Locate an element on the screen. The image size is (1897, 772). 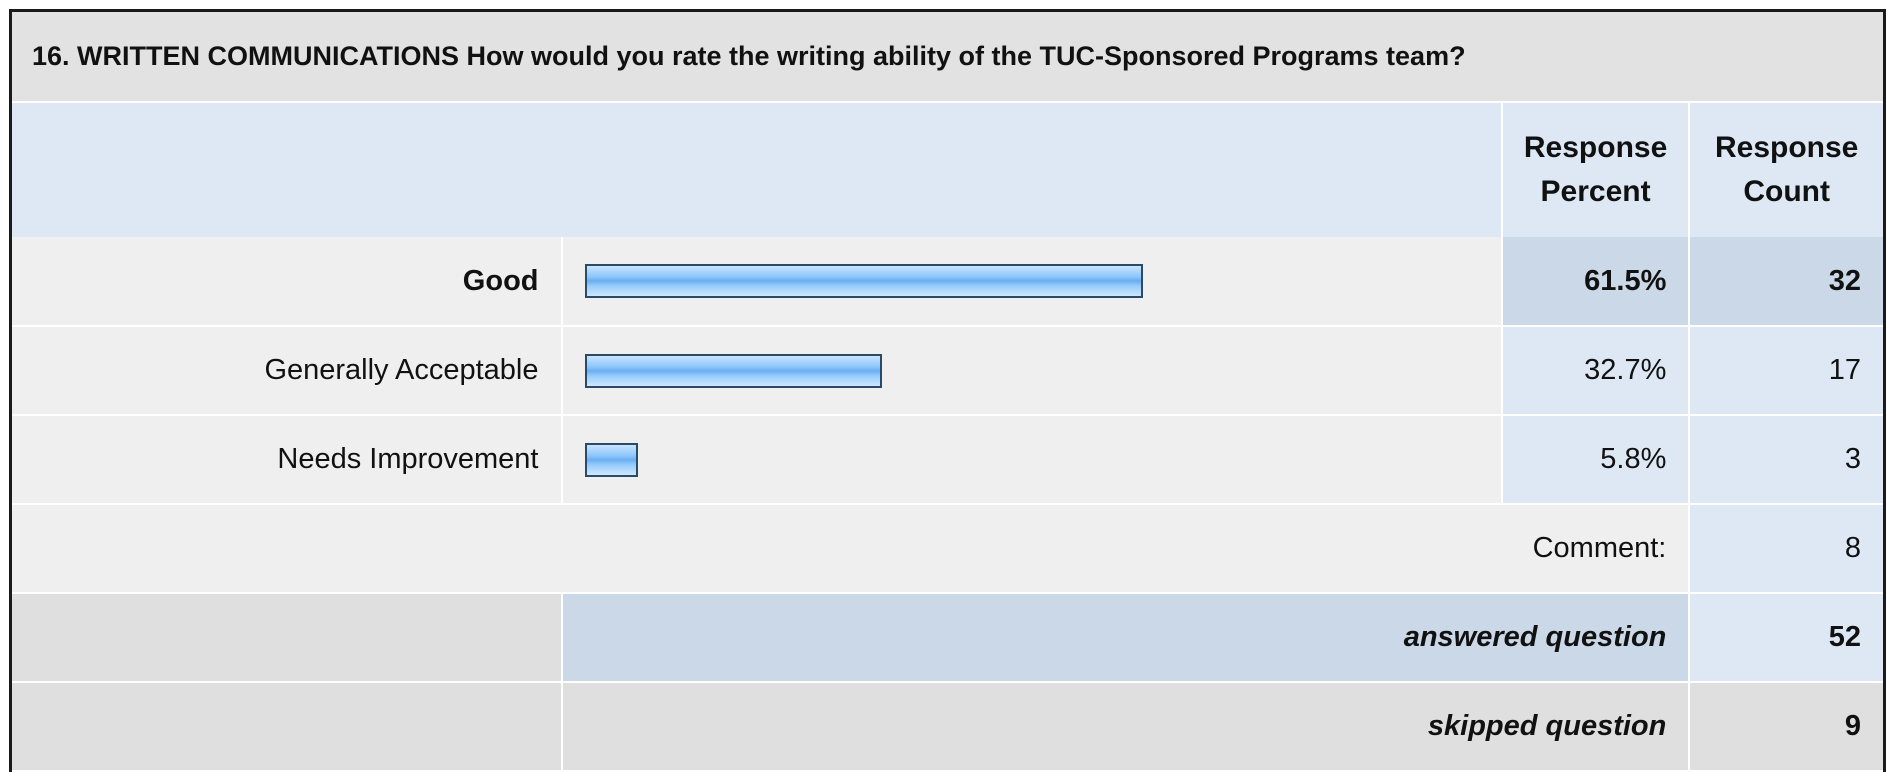
answered-label: answered question is located at coordinates (1126, 638).